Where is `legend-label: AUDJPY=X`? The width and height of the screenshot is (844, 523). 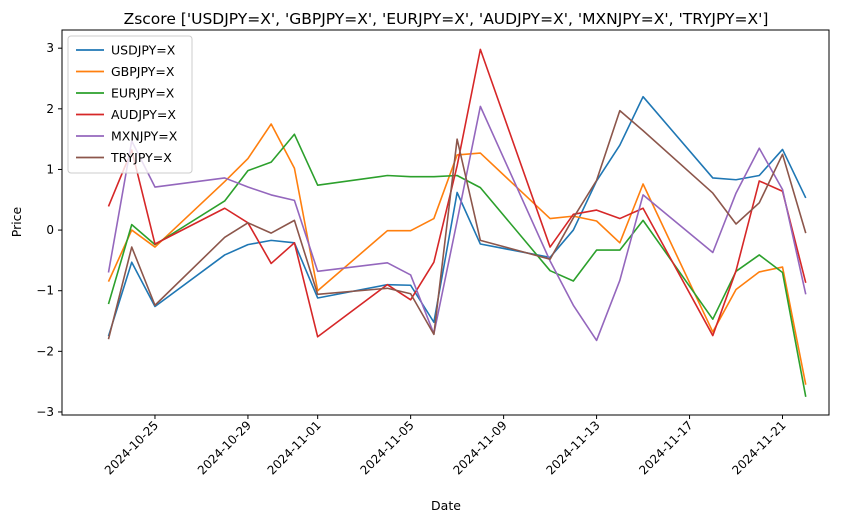 legend-label: AUDJPY=X is located at coordinates (143, 114).